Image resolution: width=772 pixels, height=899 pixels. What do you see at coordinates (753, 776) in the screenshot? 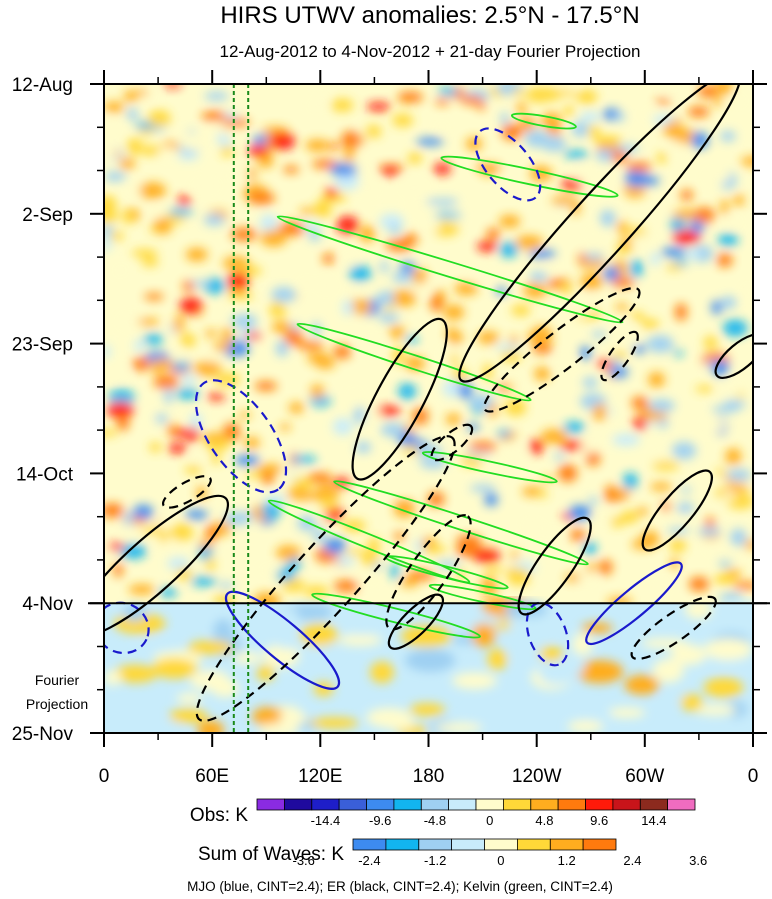
I see `x-tick-label: 0` at bounding box center [753, 776].